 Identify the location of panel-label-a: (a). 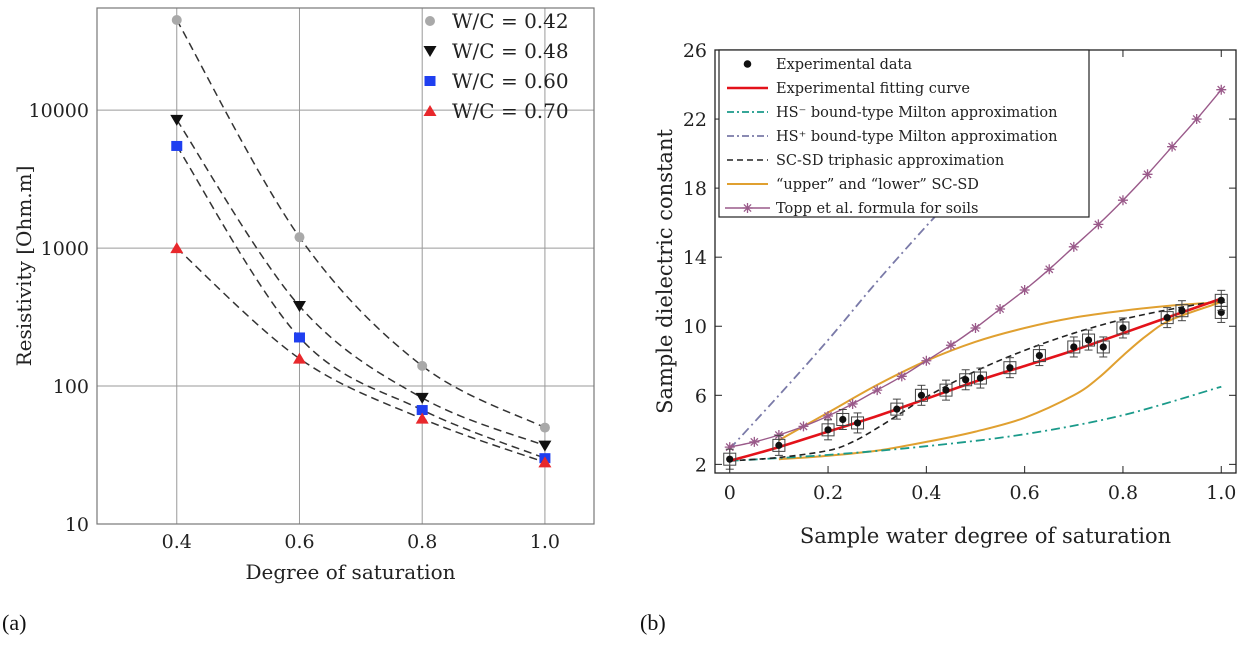
(14, 622).